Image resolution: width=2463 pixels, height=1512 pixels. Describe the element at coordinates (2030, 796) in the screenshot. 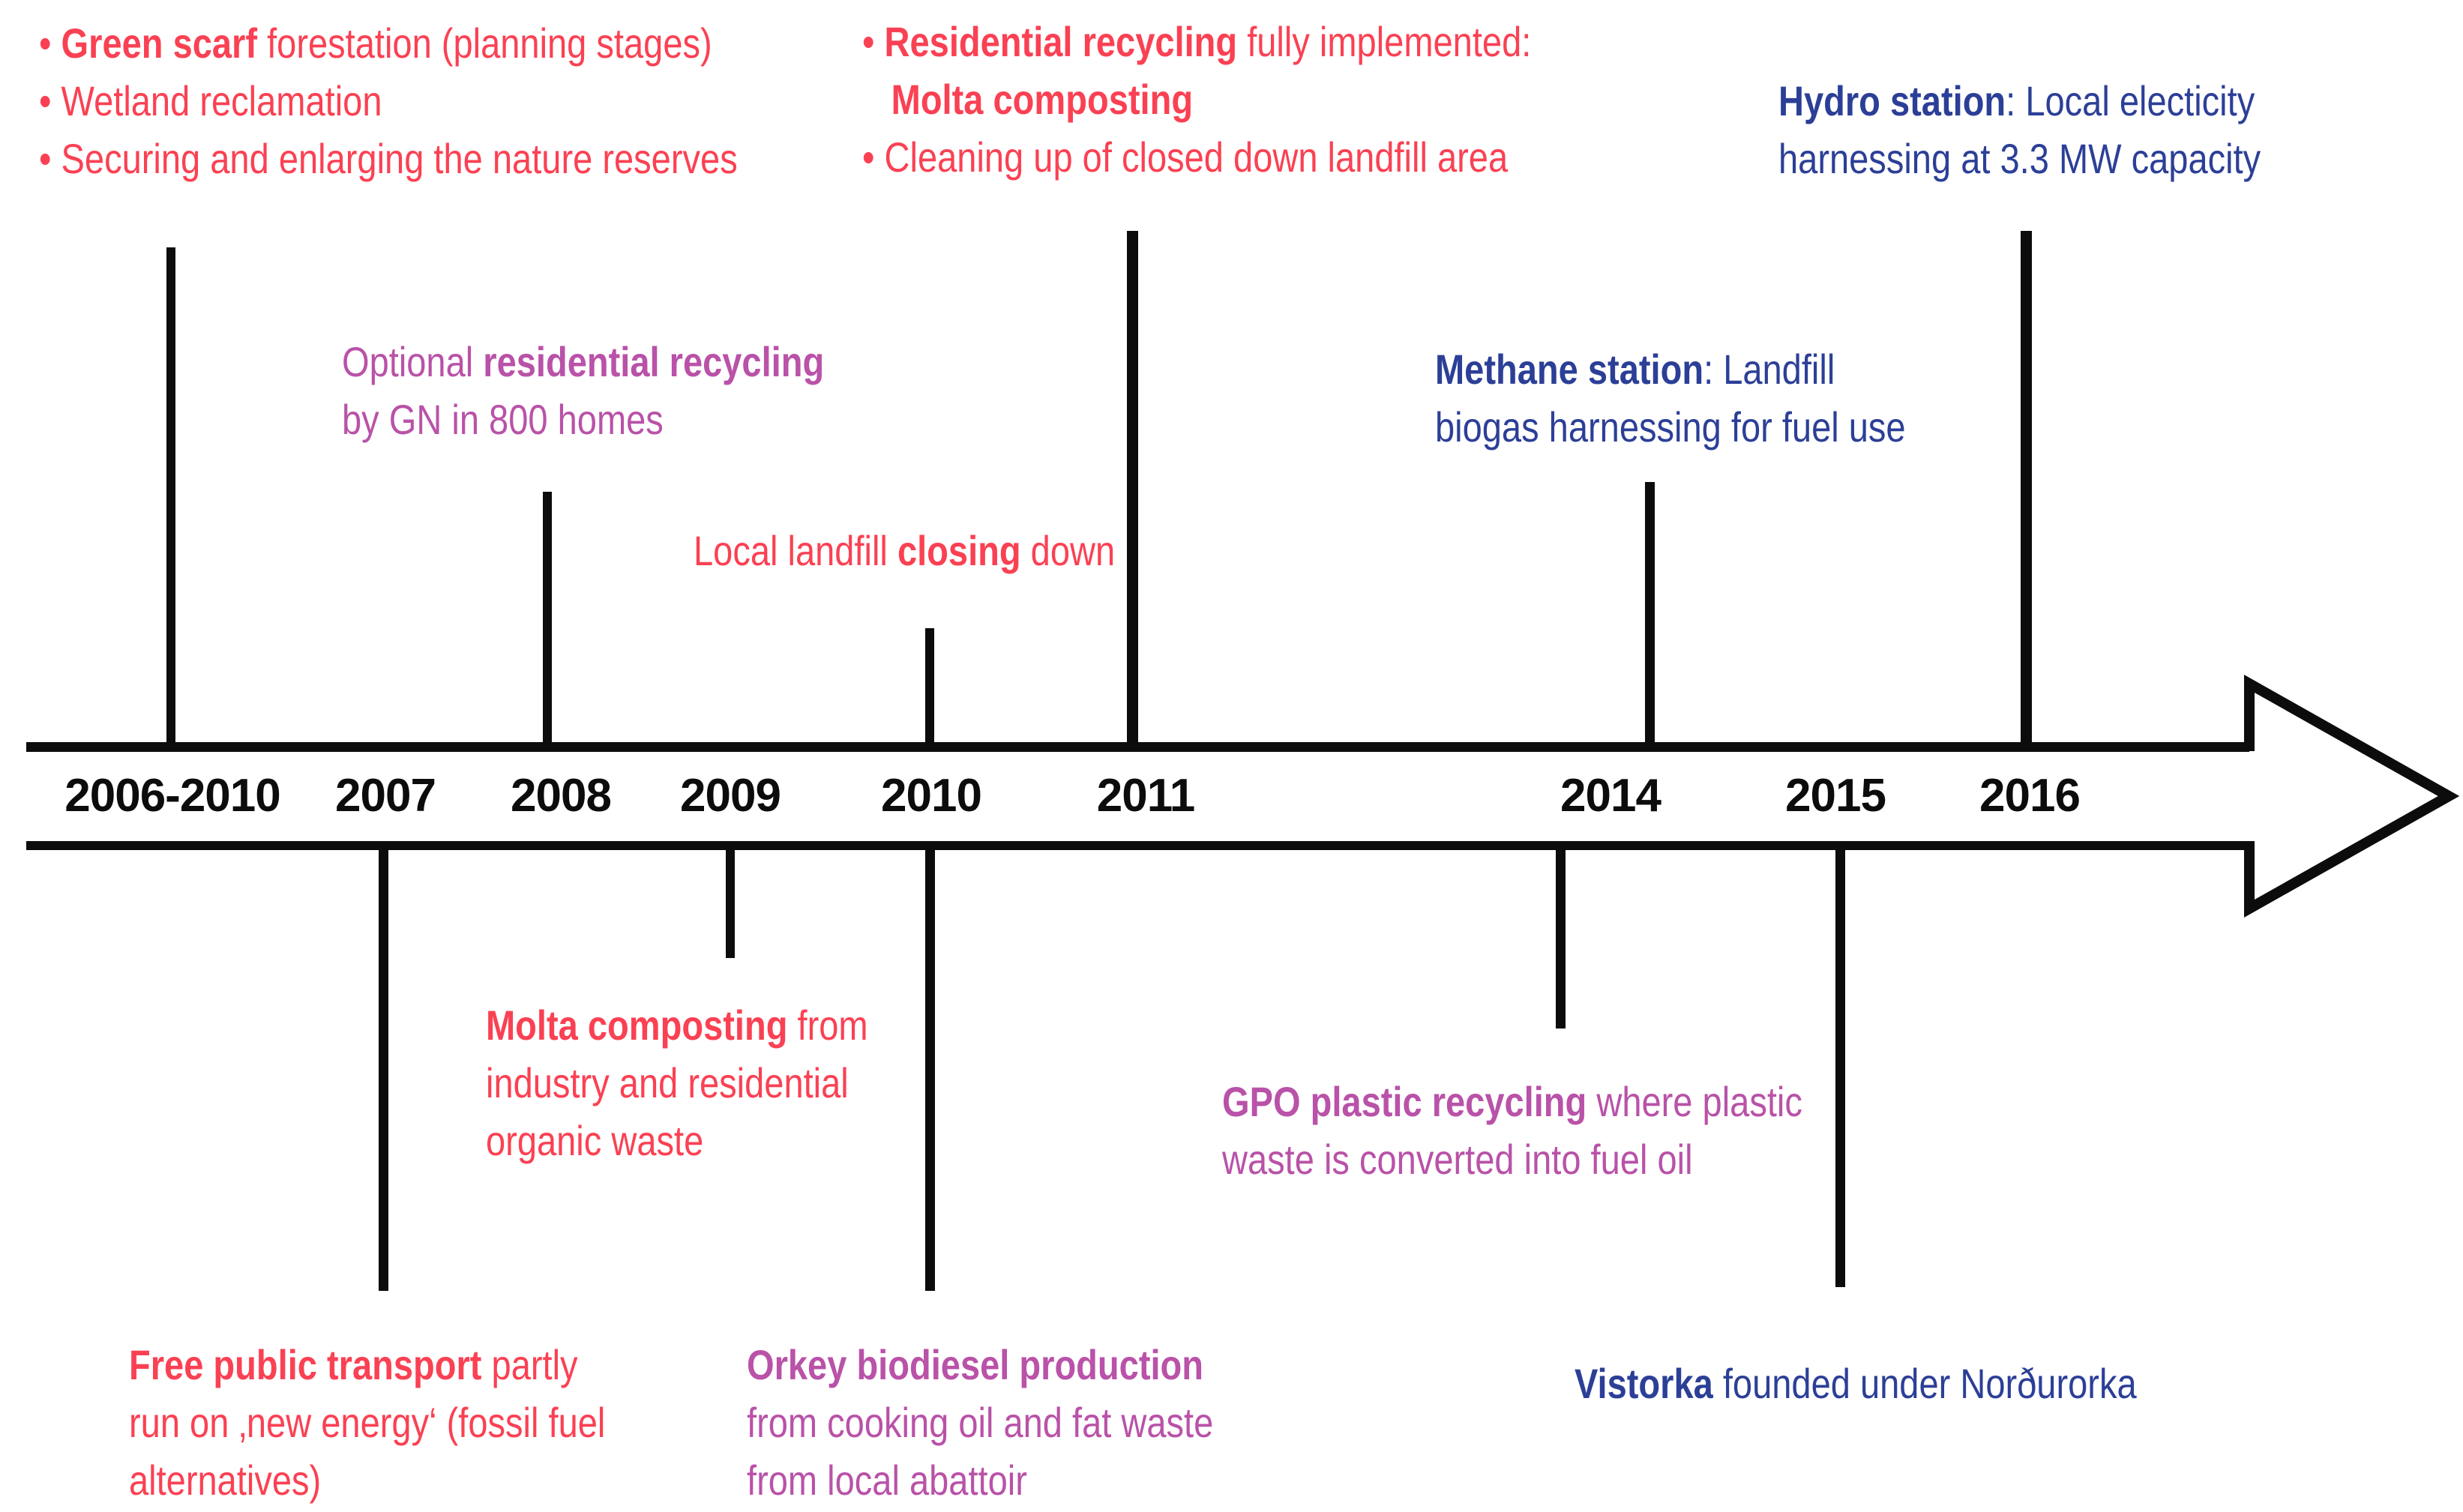

I see `year-label-2016: 2016` at that location.